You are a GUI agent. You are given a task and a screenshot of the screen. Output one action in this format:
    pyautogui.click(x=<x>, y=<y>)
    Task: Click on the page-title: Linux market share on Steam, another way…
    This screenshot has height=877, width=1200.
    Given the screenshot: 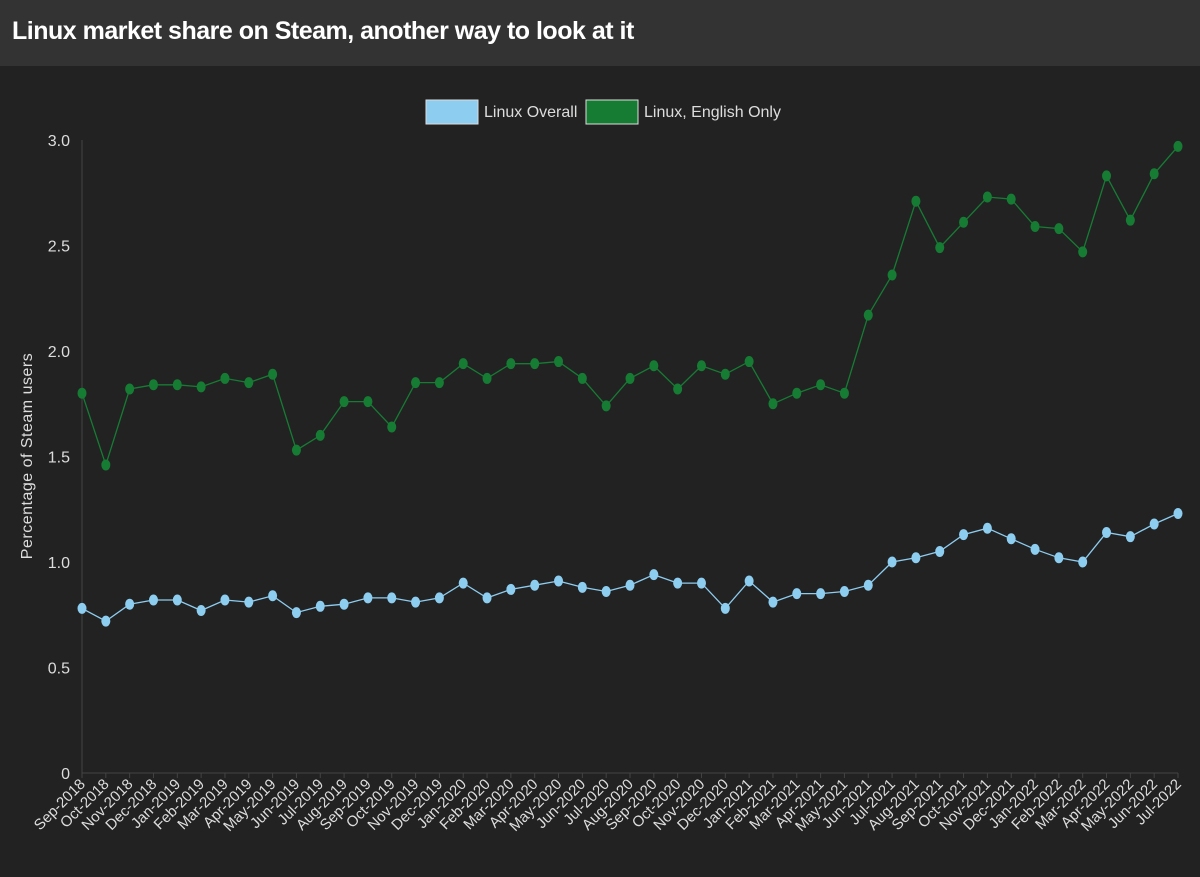 What is the action you would take?
    pyautogui.click(x=323, y=31)
    